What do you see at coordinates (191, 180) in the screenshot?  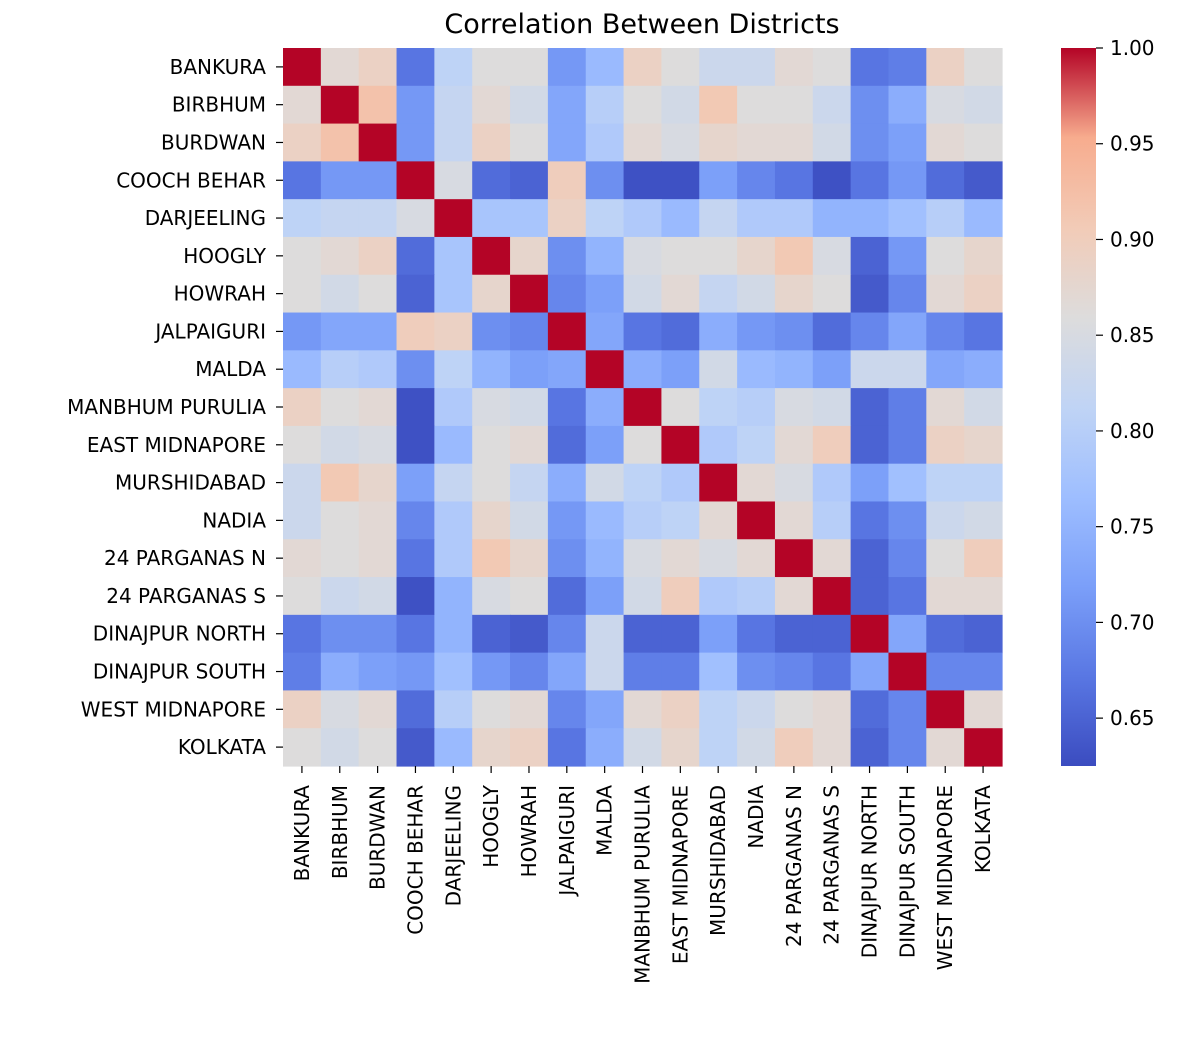 I see `y-tick-label: COOCH BEHAR` at bounding box center [191, 180].